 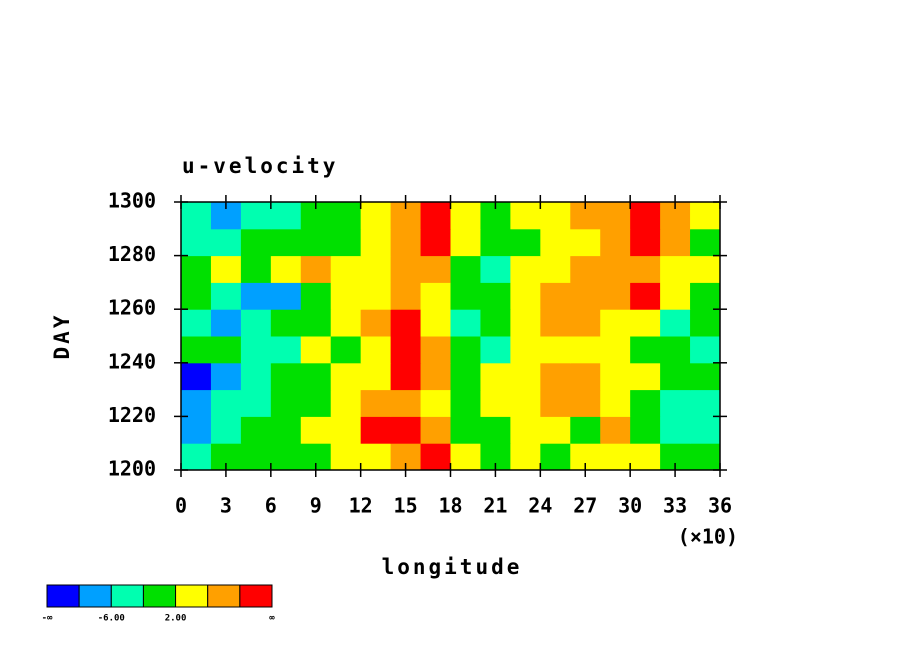 What do you see at coordinates (260, 166) in the screenshot?
I see `chart-title: u-velocity` at bounding box center [260, 166].